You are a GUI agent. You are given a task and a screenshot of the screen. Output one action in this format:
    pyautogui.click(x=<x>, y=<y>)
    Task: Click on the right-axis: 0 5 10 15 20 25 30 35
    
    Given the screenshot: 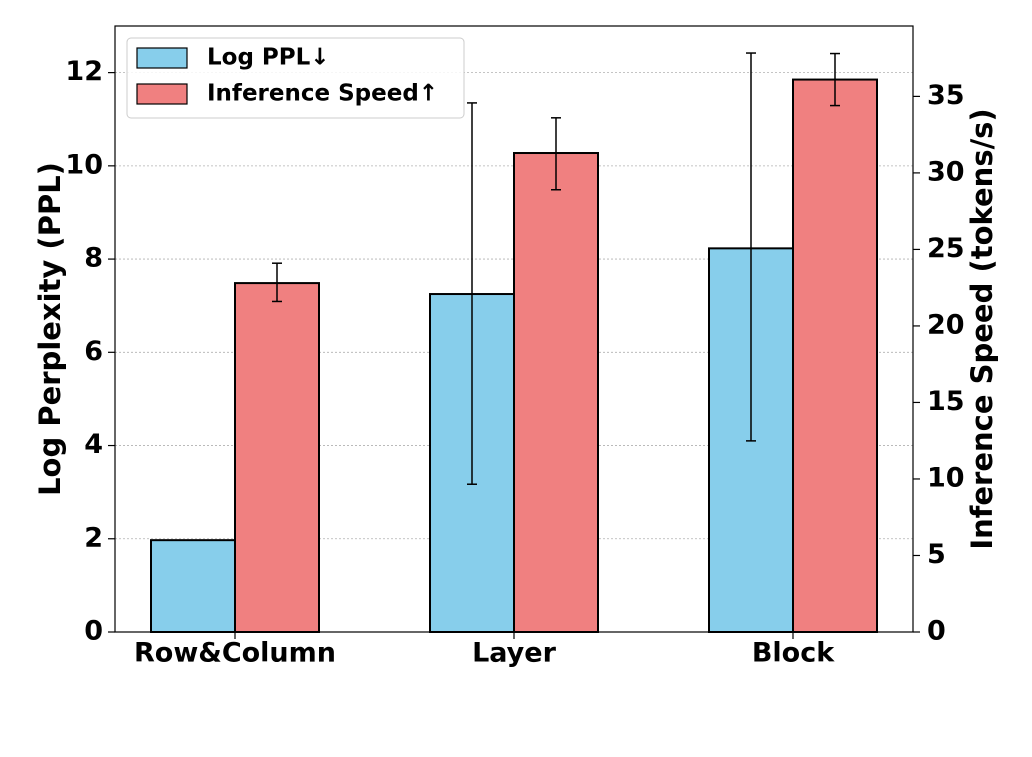 What is the action you would take?
    pyautogui.click(x=939, y=363)
    